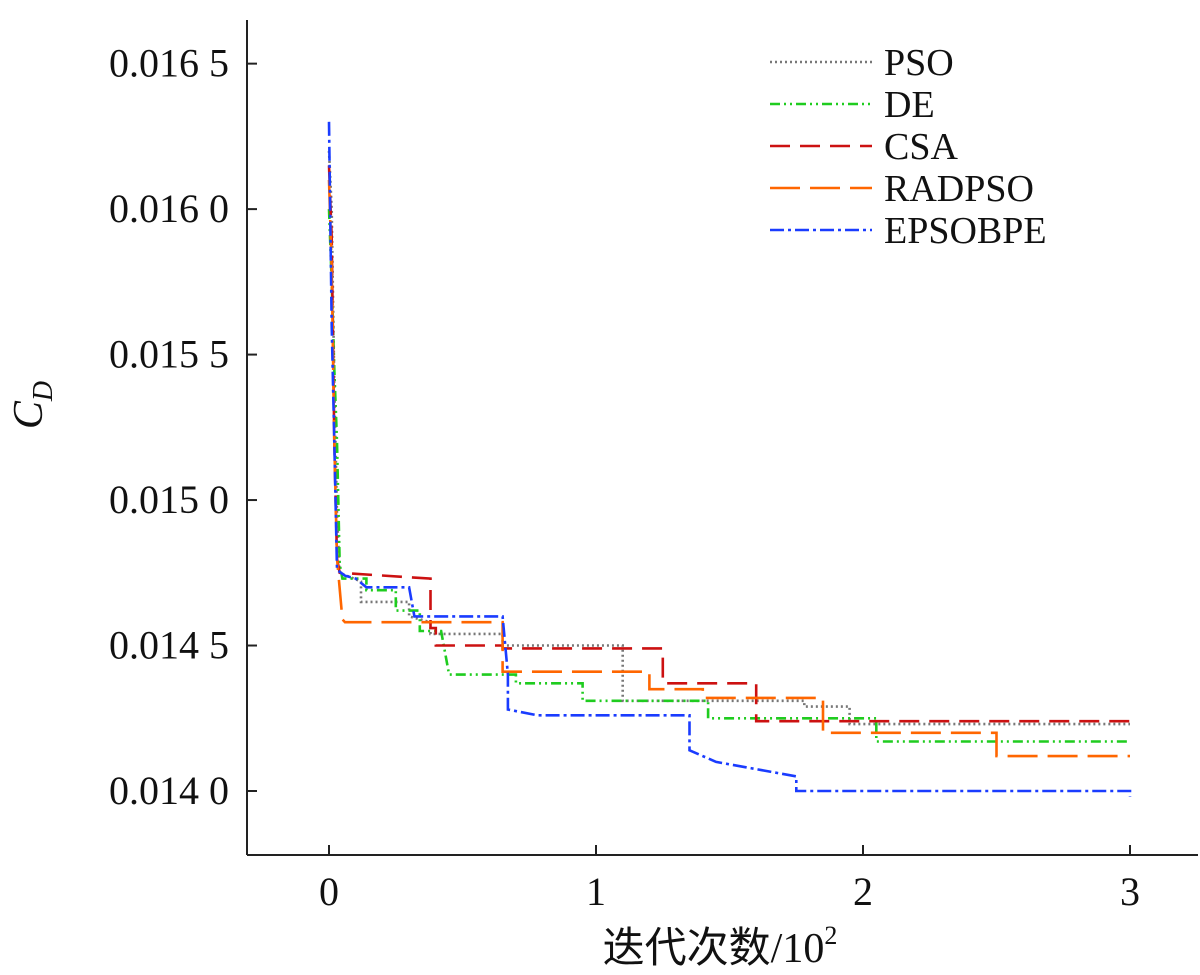  Describe the element at coordinates (43, 391) in the screenshot. I see `y-axis-title-subscript: D` at that location.